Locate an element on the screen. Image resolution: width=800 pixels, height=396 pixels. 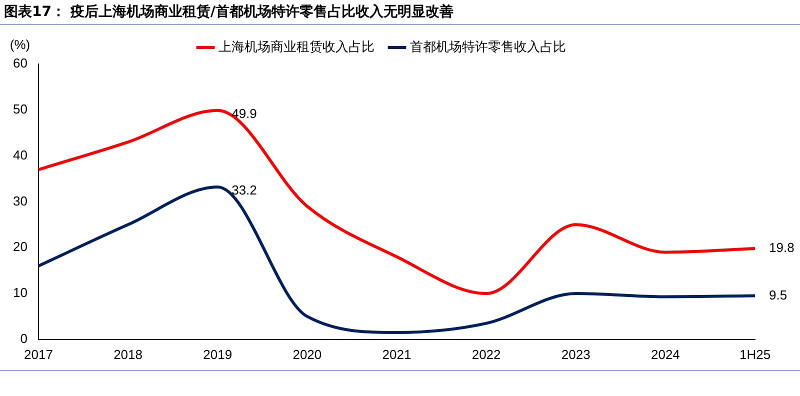
x-tick-label: 2017 is located at coordinates (38, 354).